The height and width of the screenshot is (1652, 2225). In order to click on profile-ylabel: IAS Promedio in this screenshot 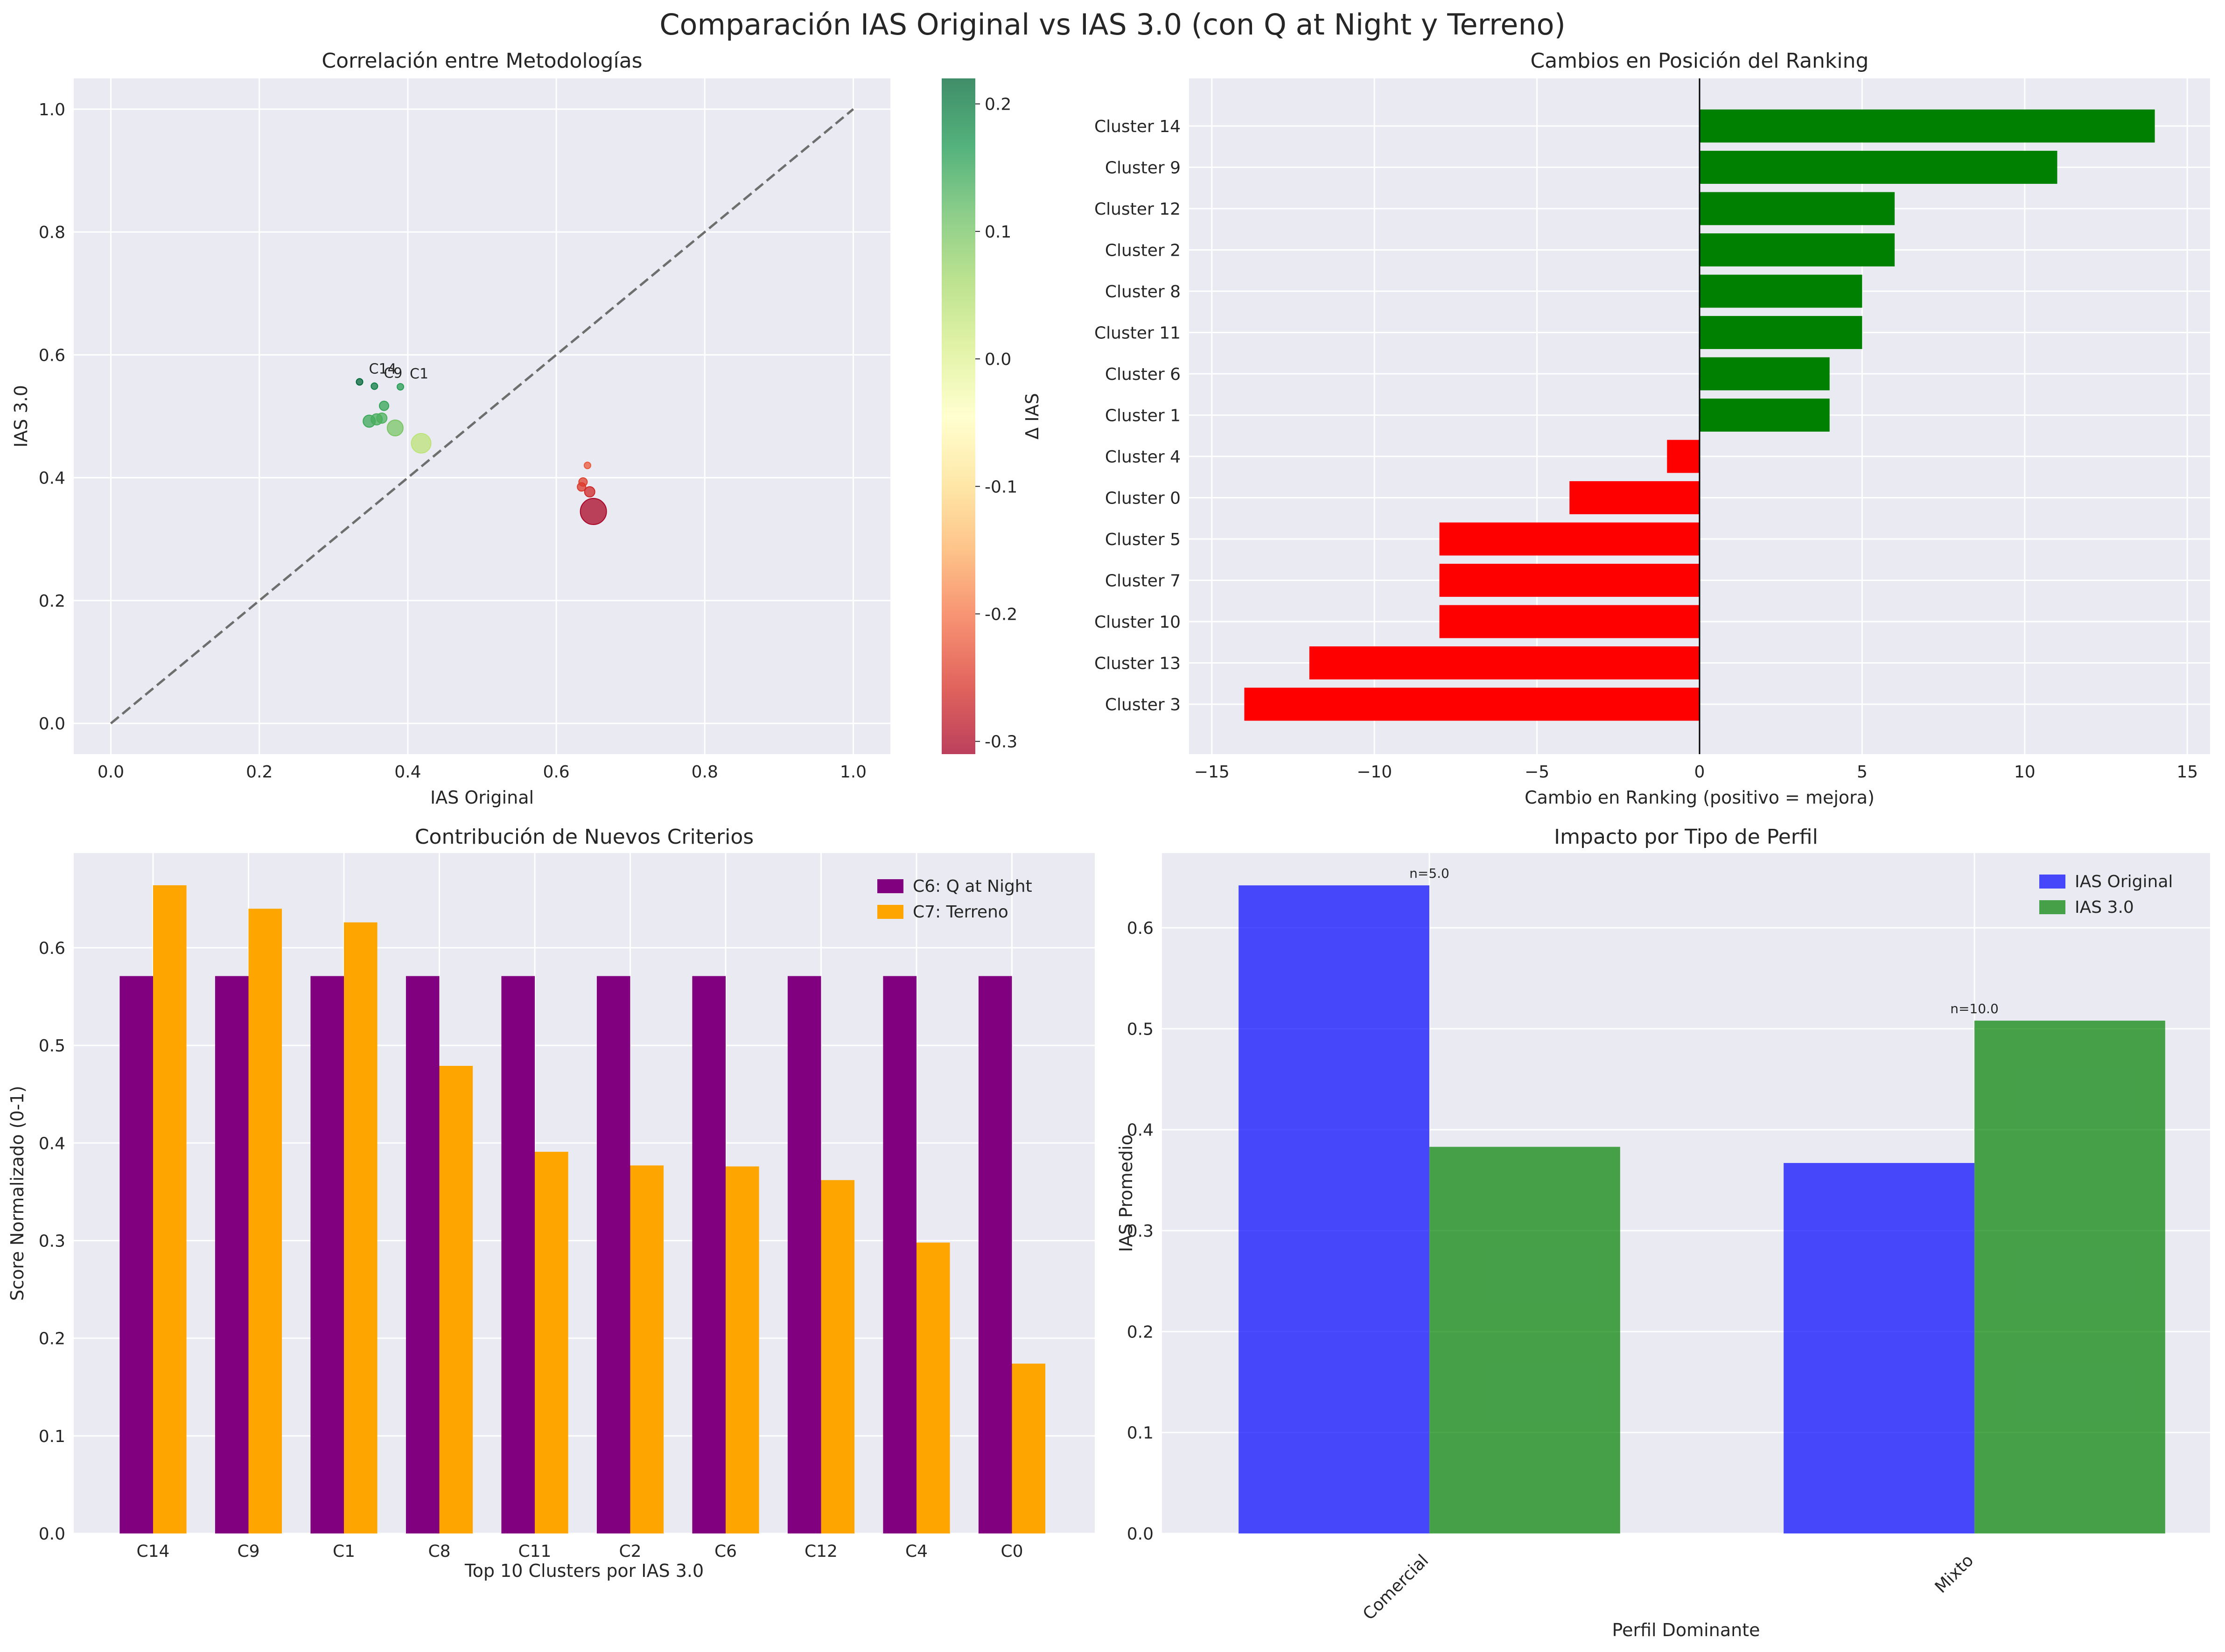, I will do `click(1126, 1193)`.